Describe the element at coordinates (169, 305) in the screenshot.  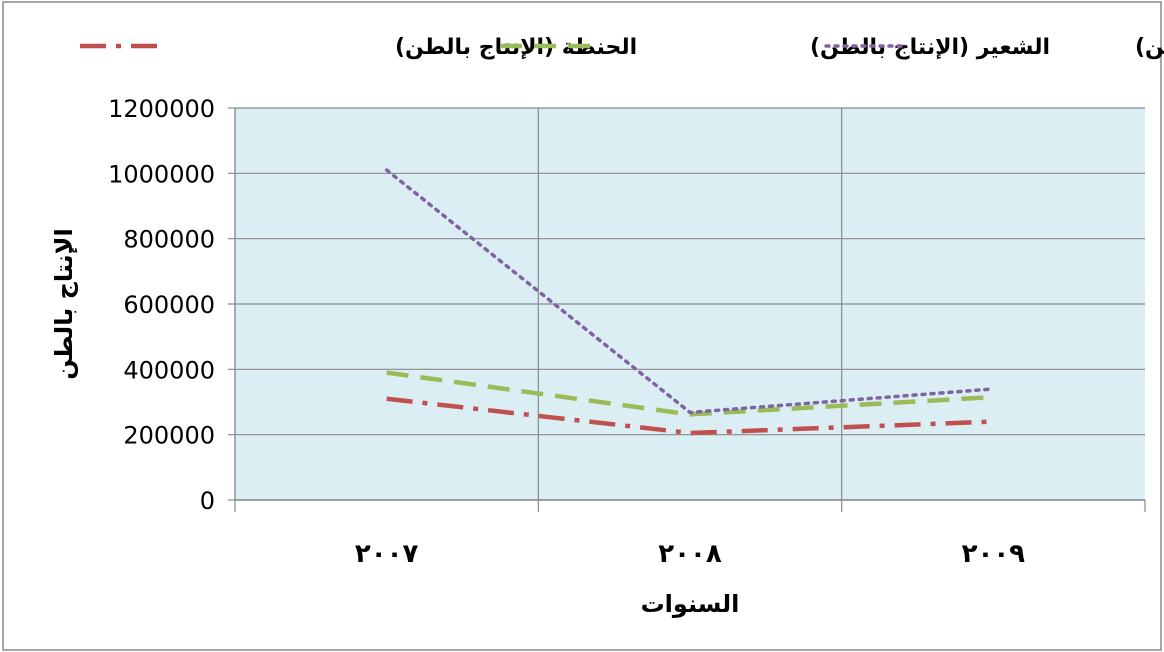
I see `y-tick-label: 600000` at that location.